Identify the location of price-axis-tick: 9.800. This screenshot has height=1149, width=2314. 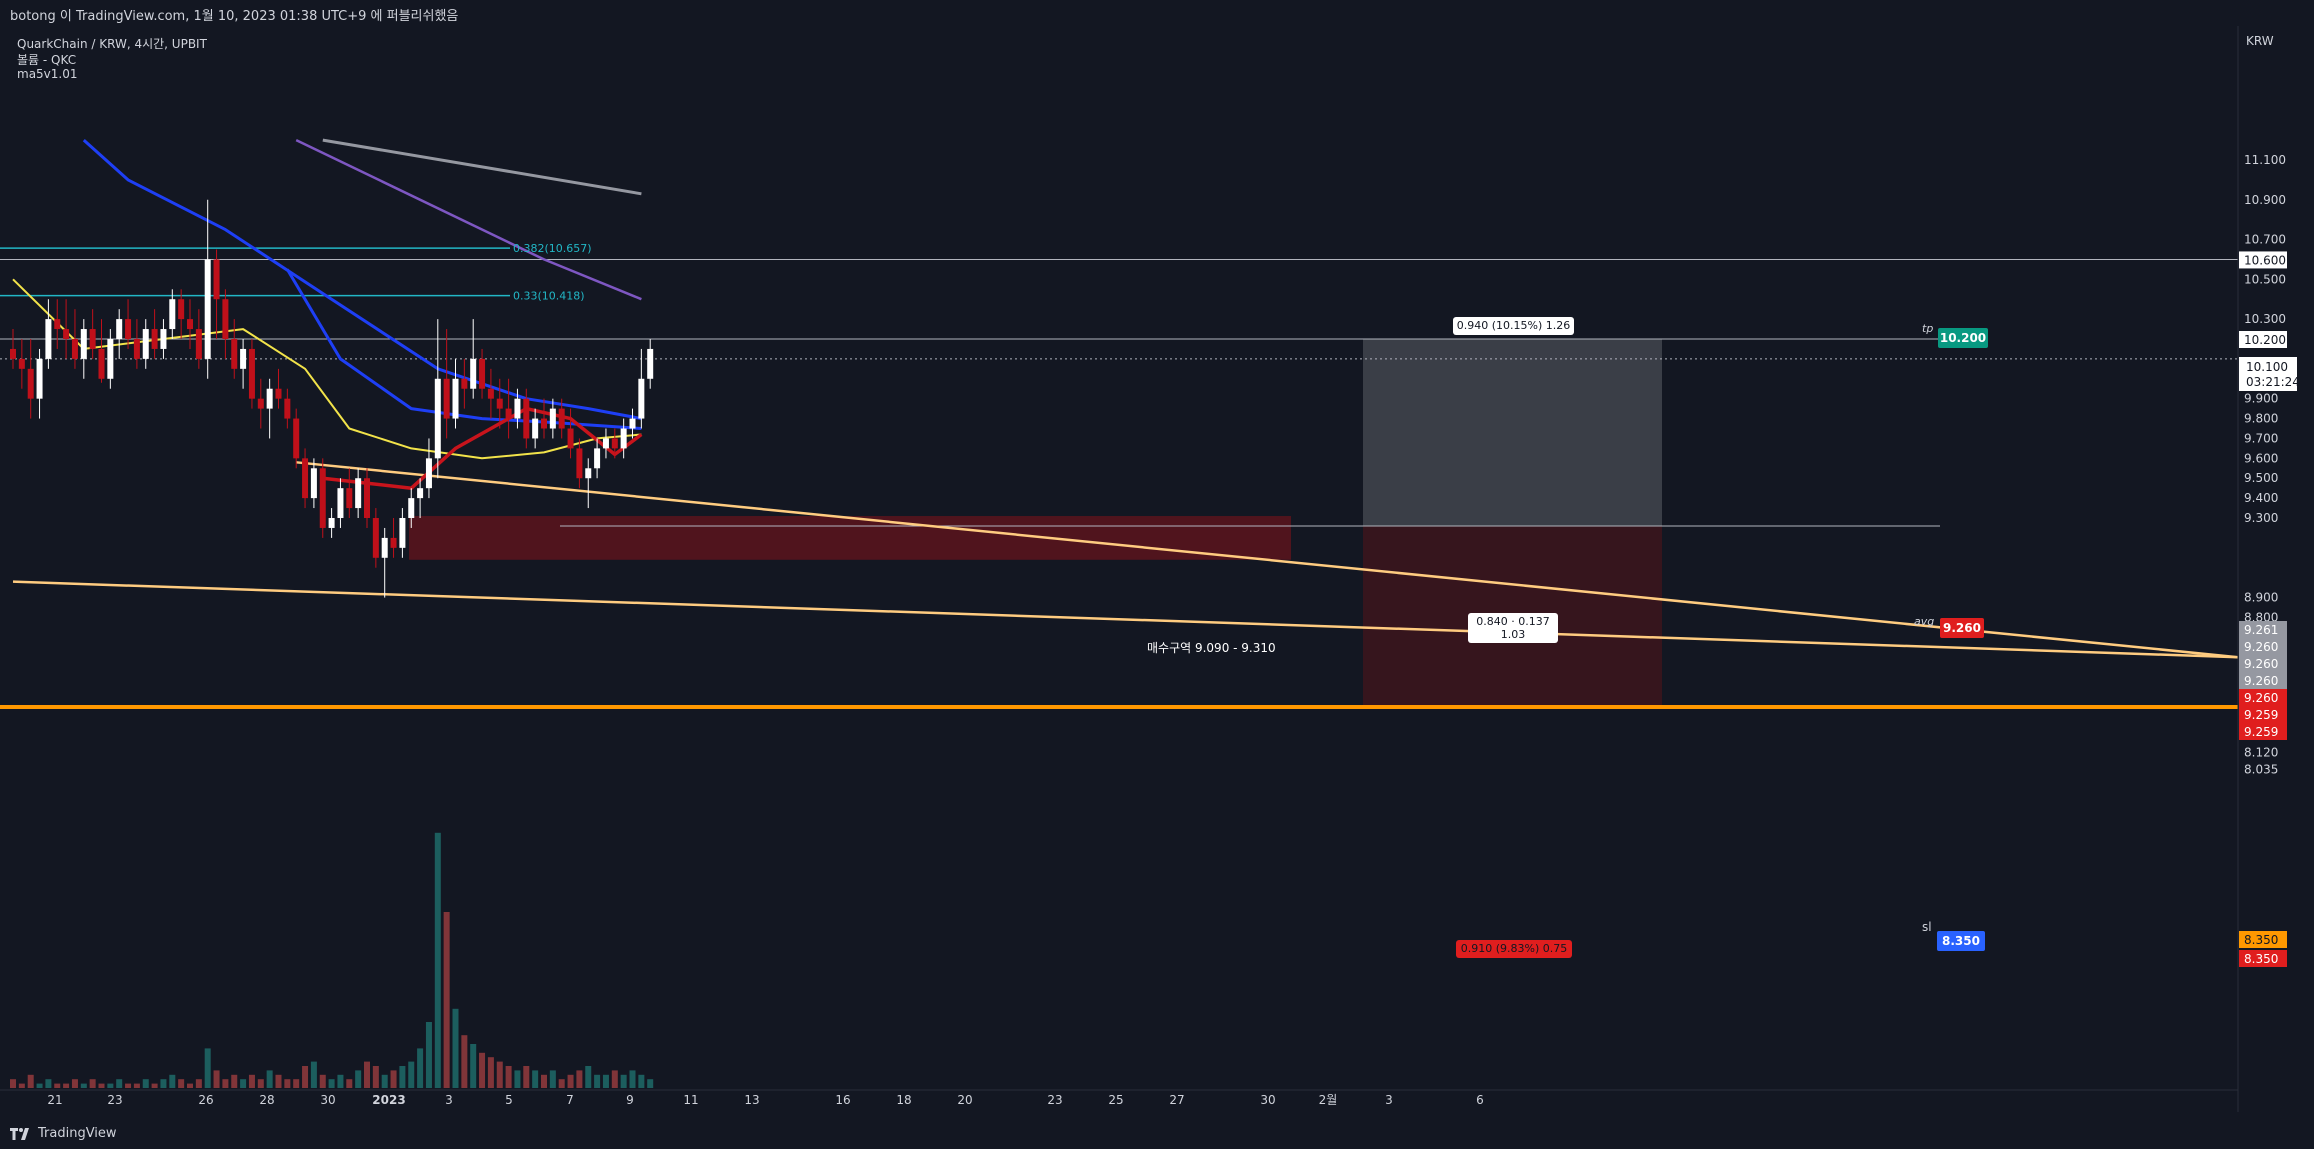
(2261, 419).